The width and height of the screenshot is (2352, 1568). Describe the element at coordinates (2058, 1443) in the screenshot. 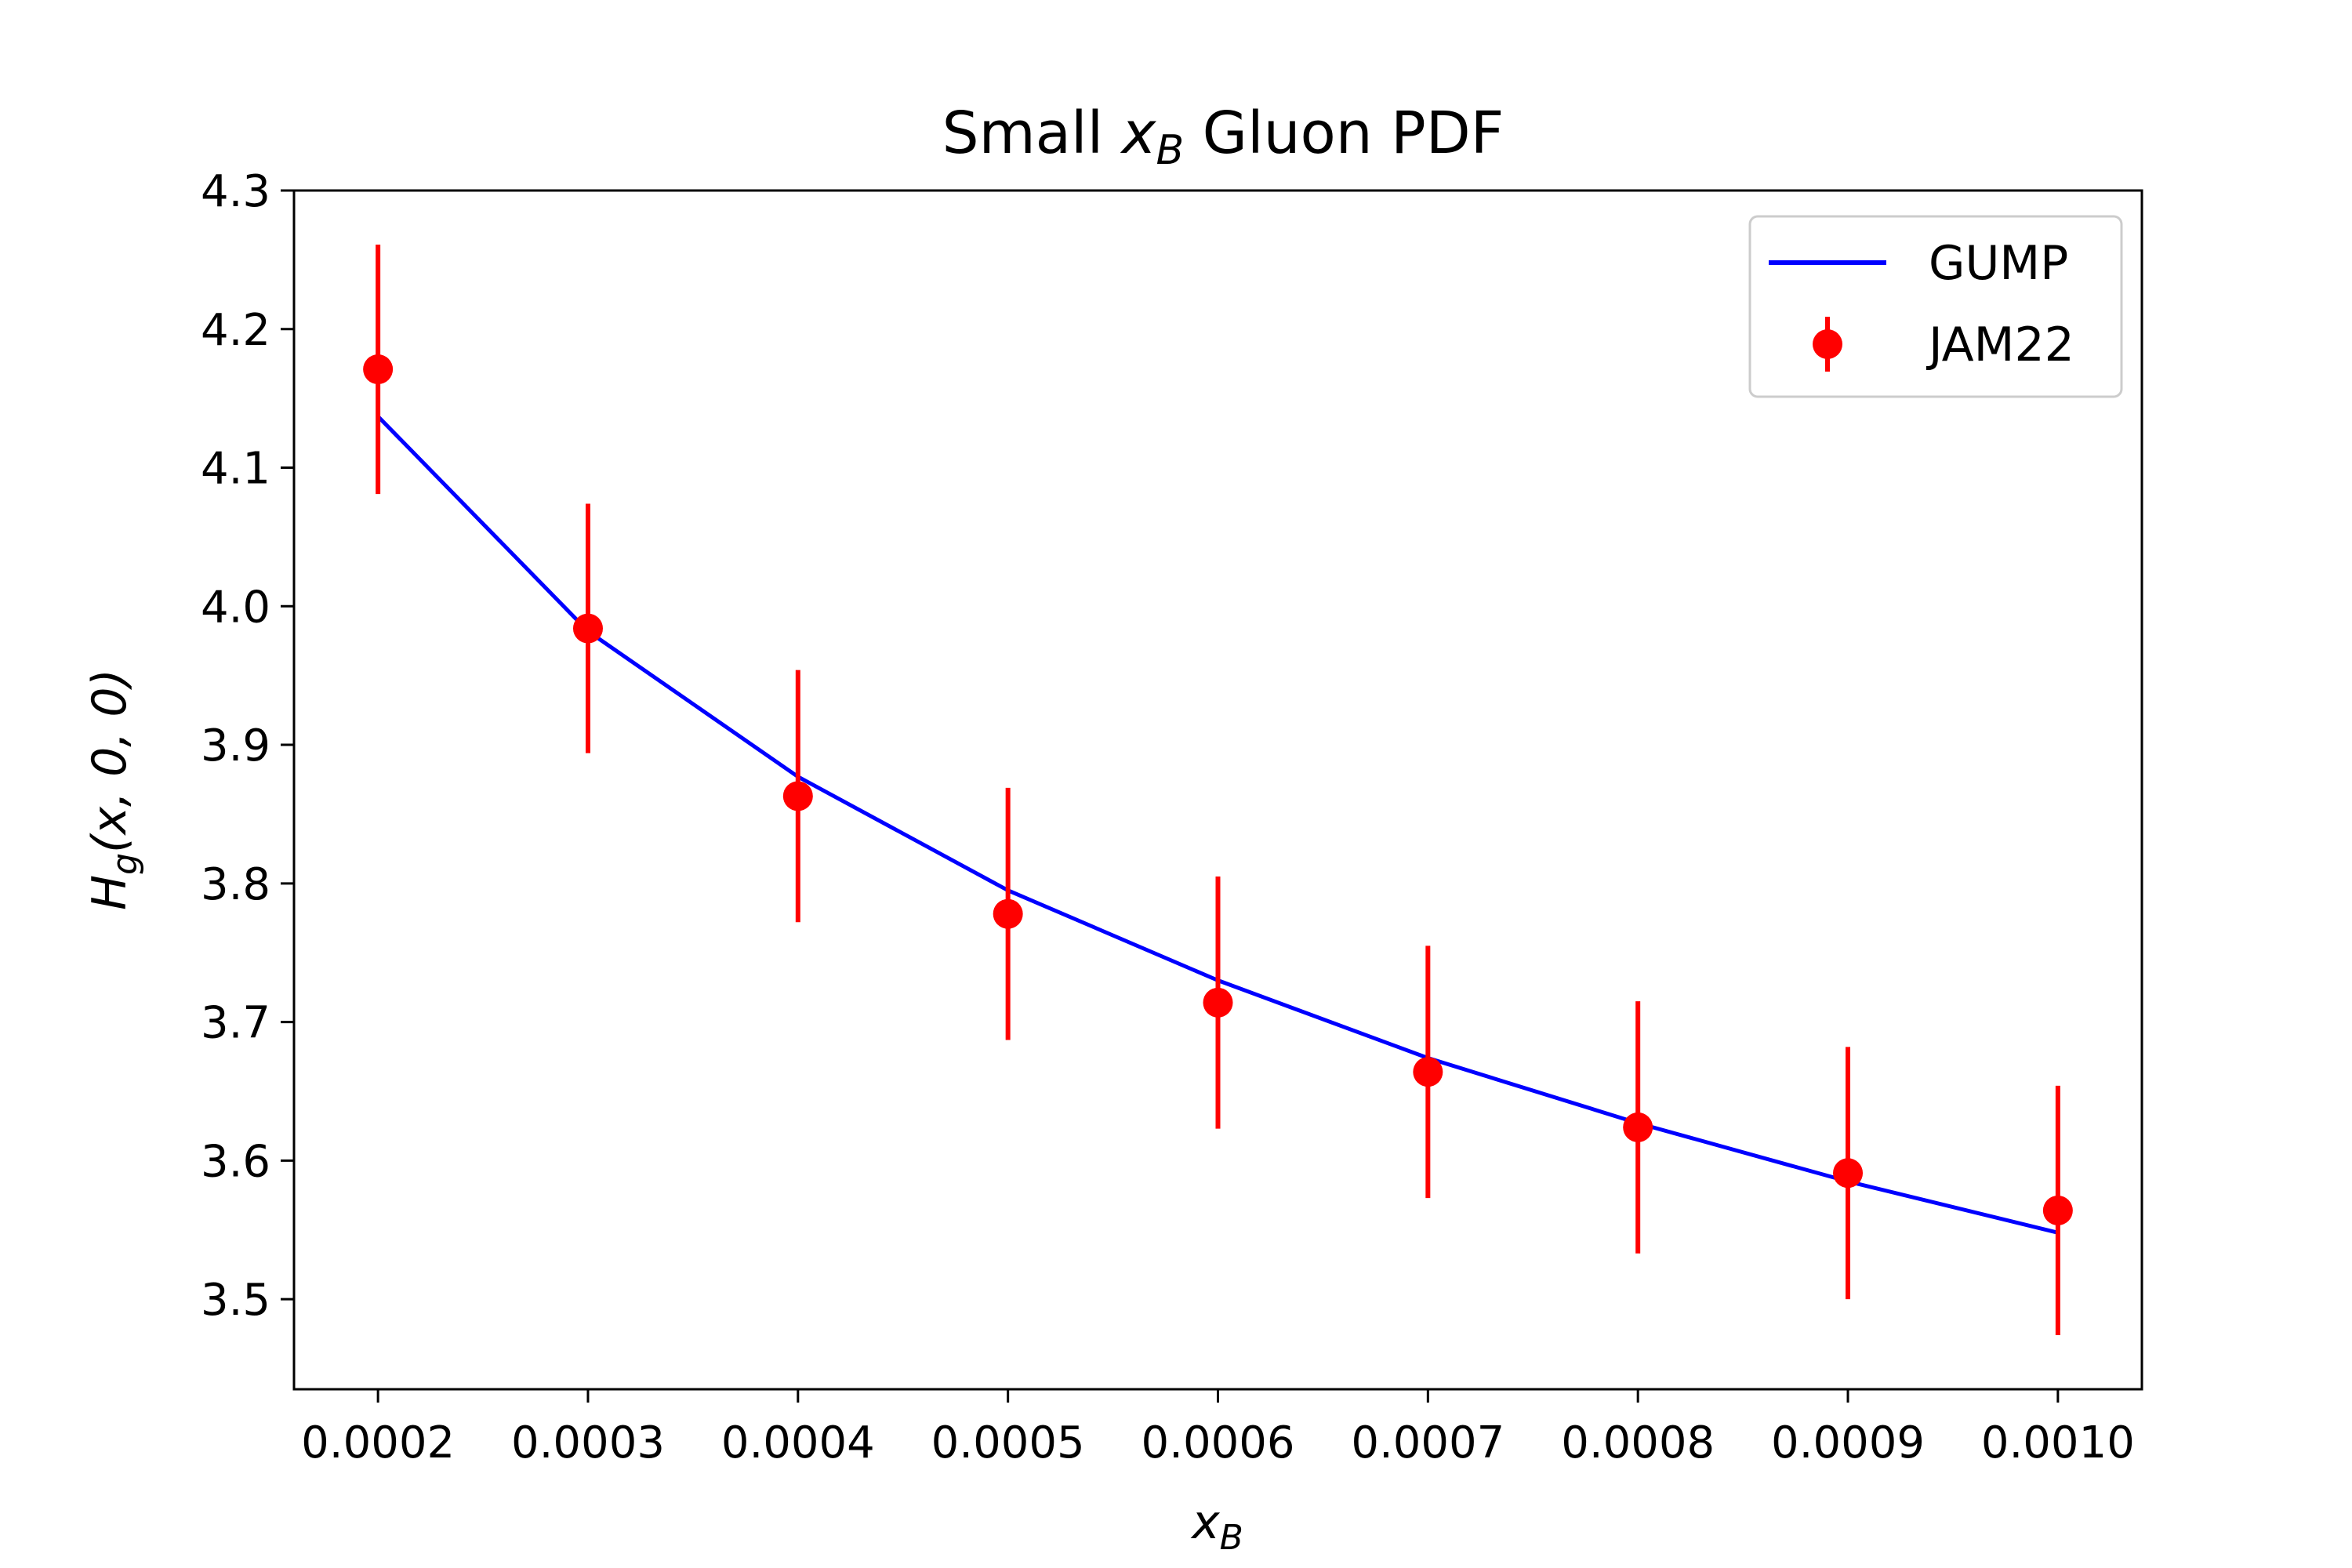

I see `x-tick-label: 0.0010` at that location.